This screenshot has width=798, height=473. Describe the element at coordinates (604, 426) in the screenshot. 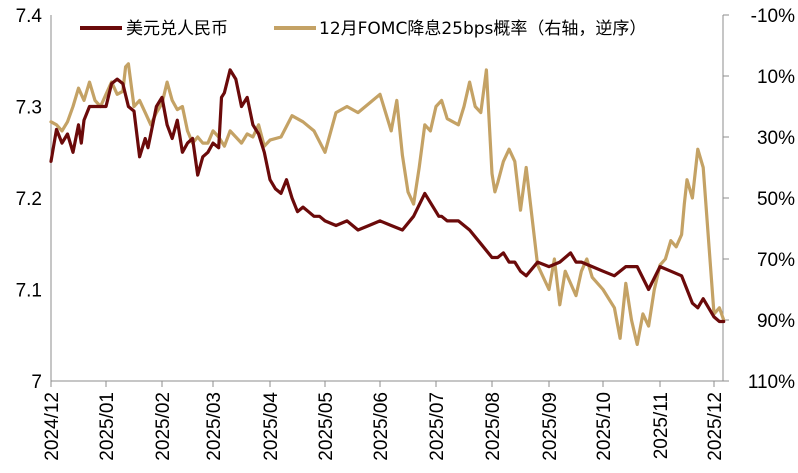

I see `x-tick-label: 2025/10` at that location.